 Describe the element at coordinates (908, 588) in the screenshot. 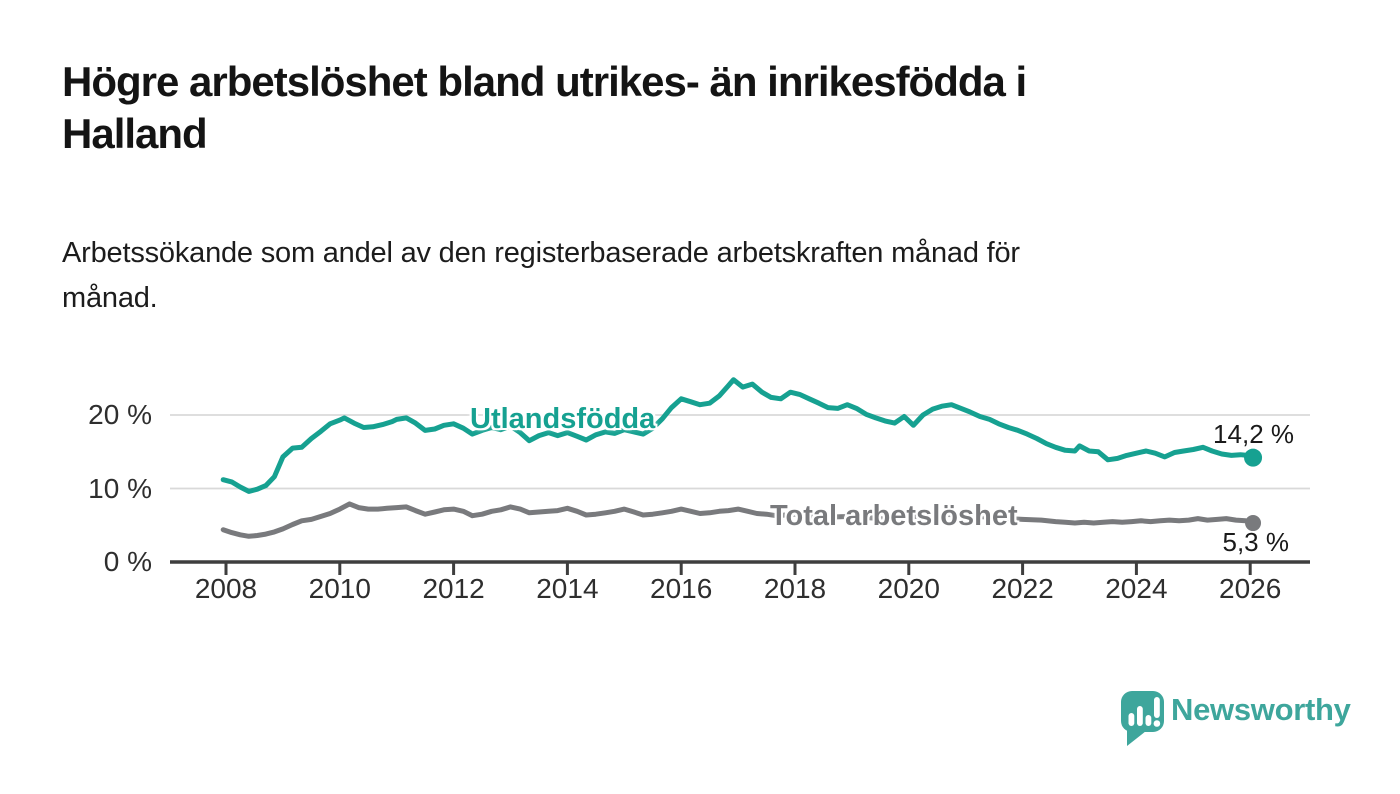

I see `x-axis-tick-label: 2020` at that location.